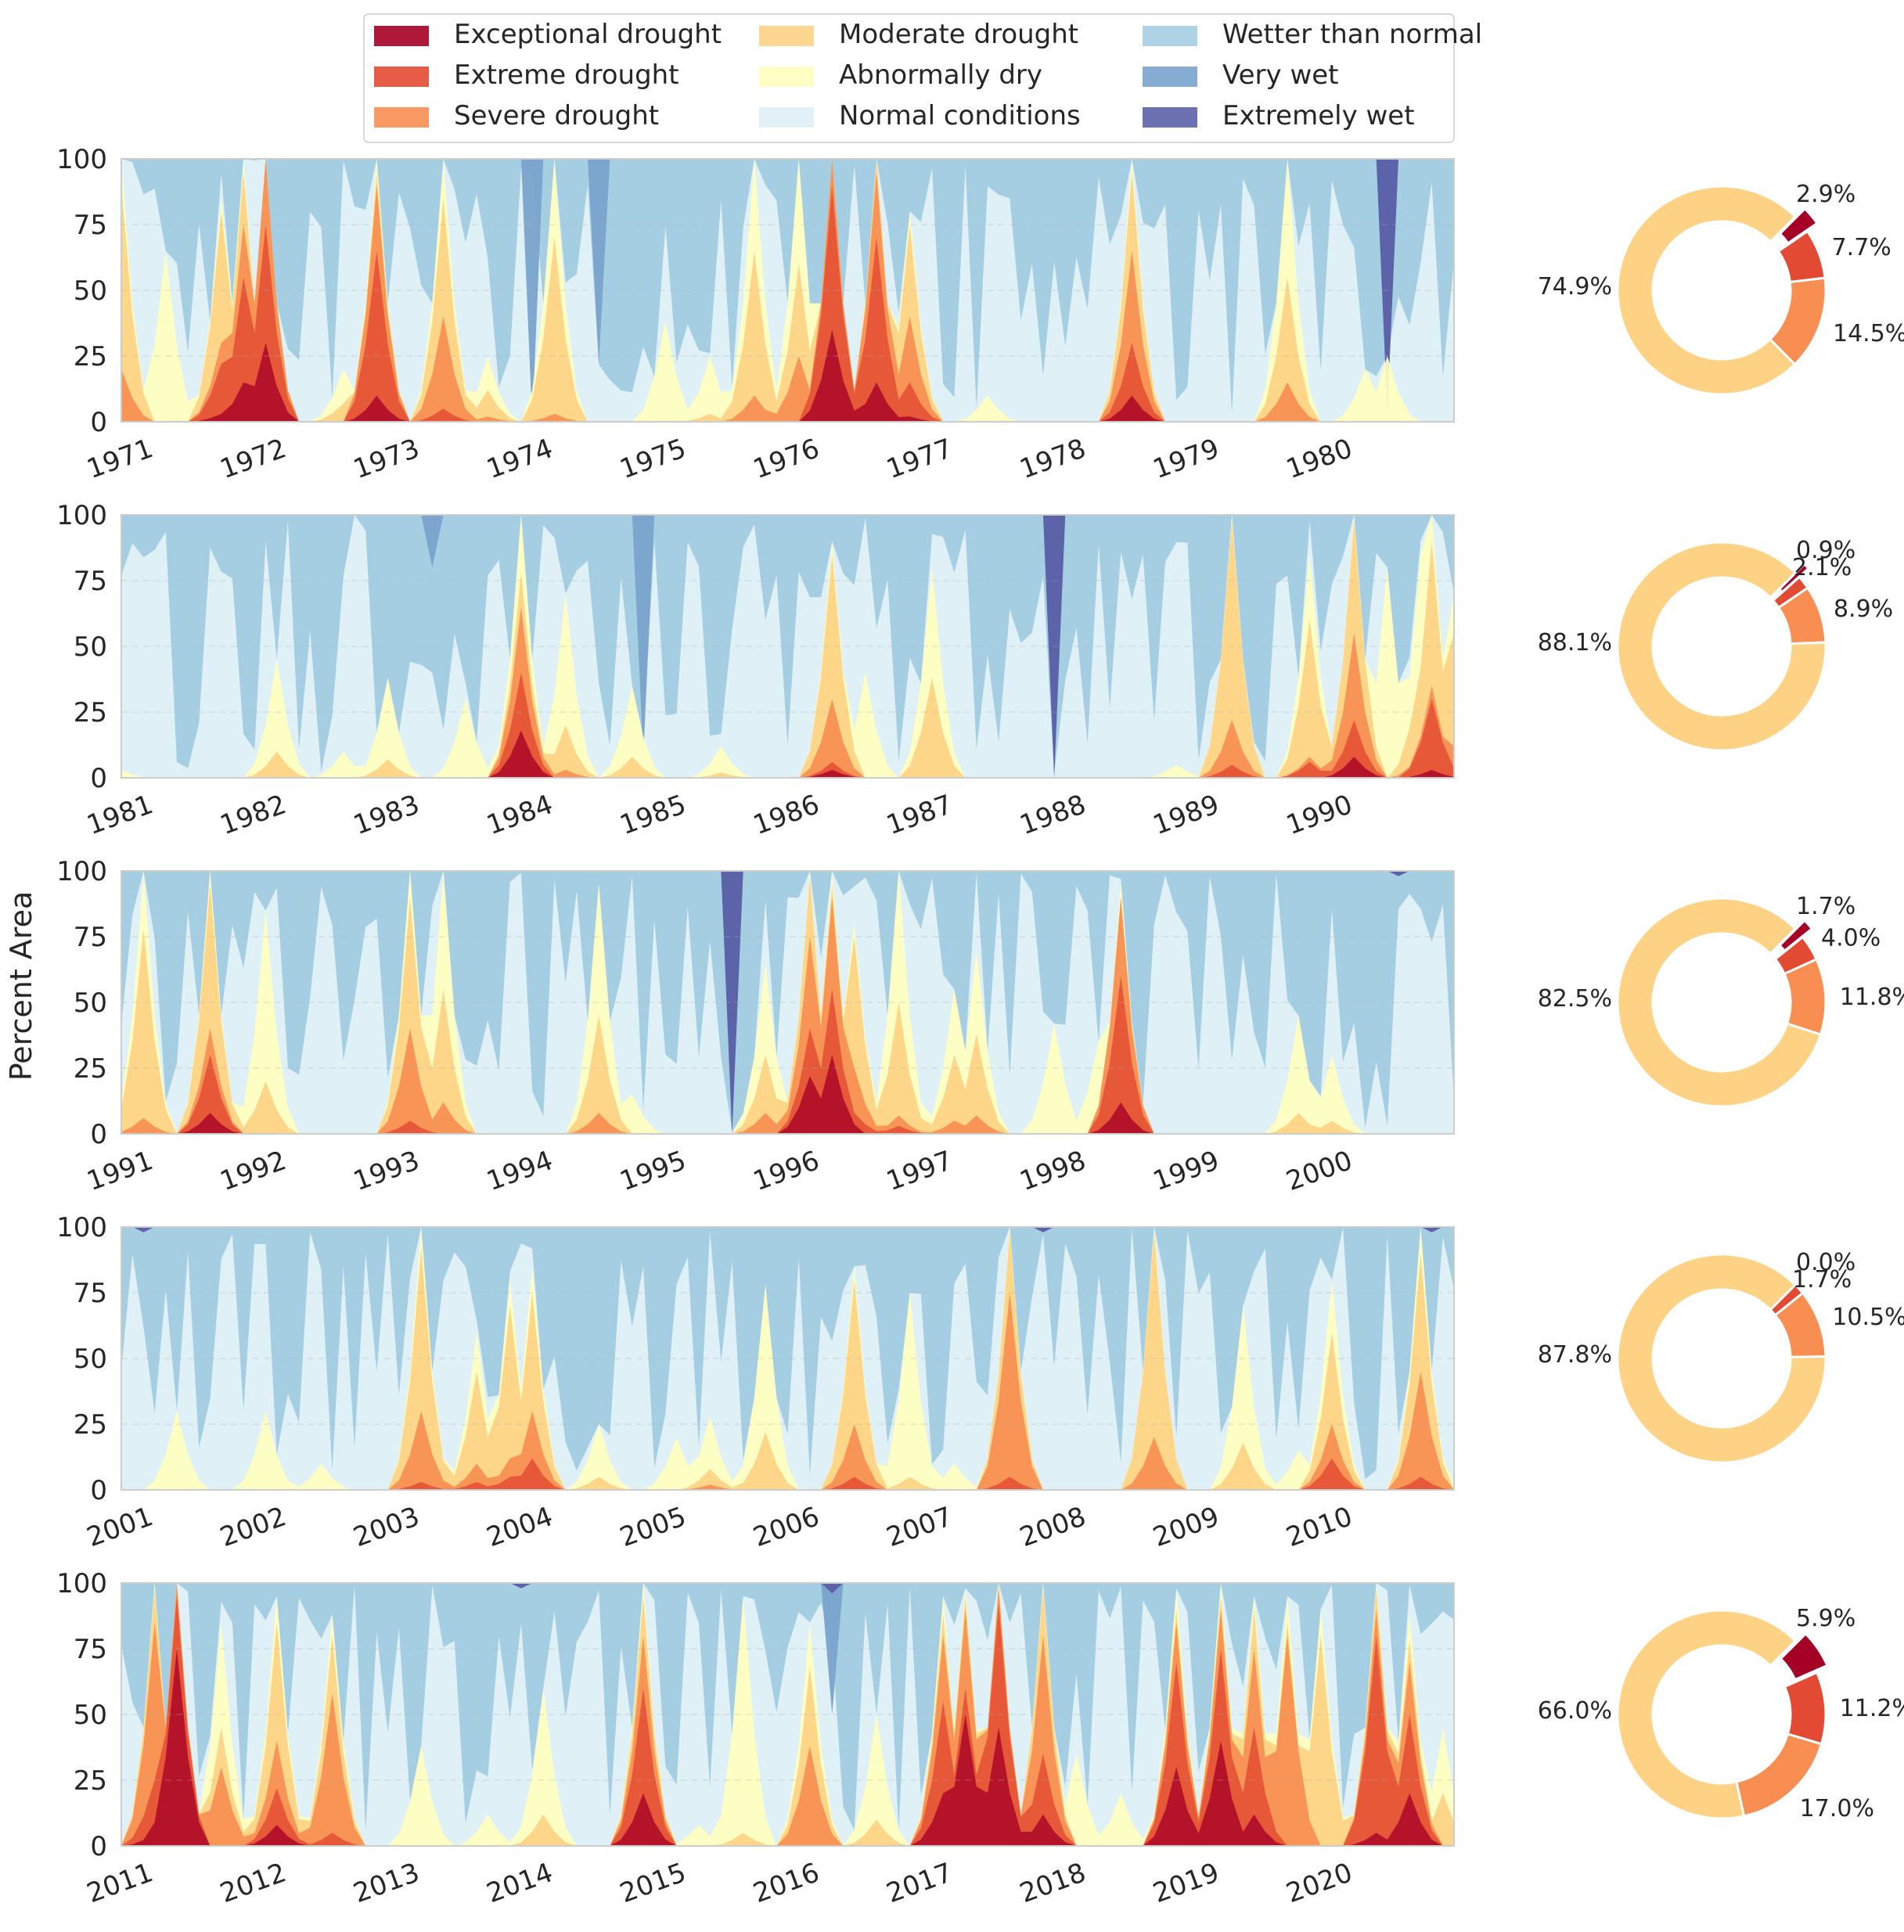  Describe the element at coordinates (787, 1707) in the screenshot. I see `panel-5-area-wetter-than-normal` at that location.